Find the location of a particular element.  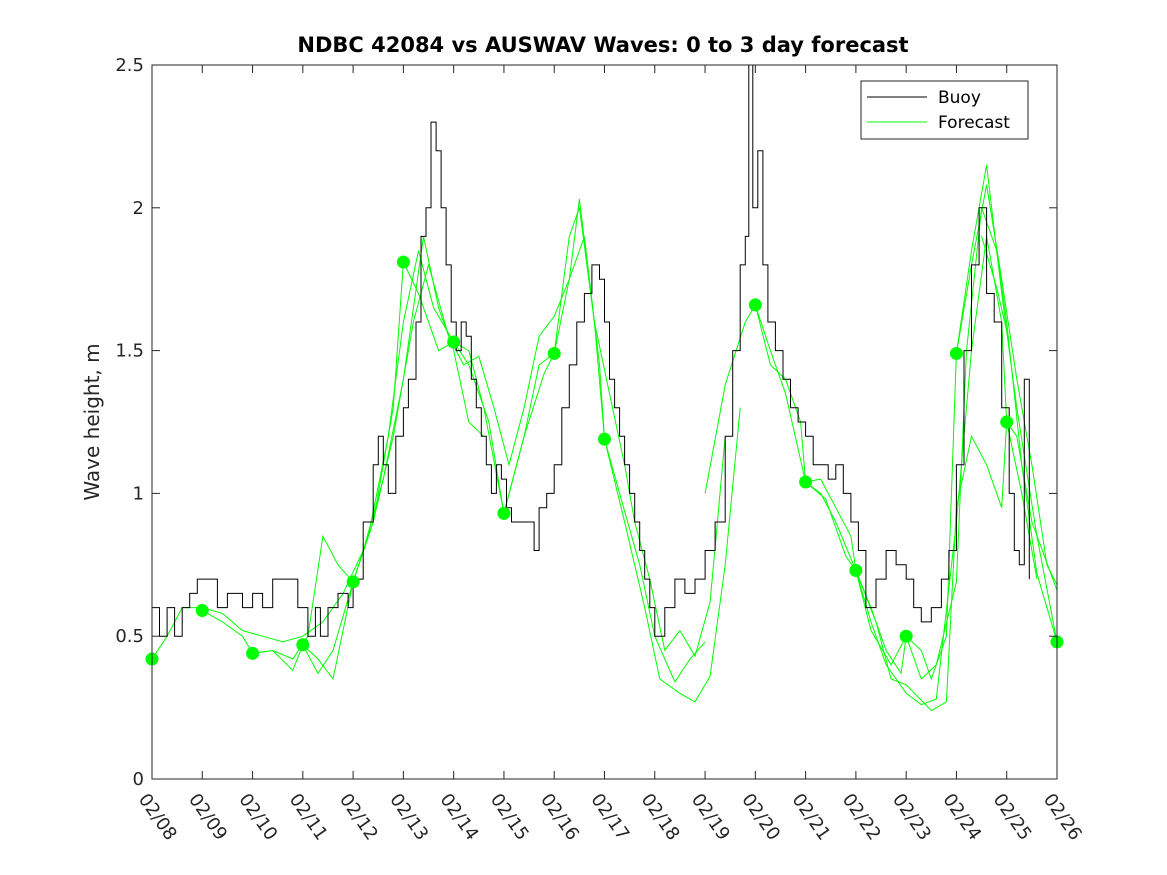

y-tick-label: 2 is located at coordinates (138, 208).